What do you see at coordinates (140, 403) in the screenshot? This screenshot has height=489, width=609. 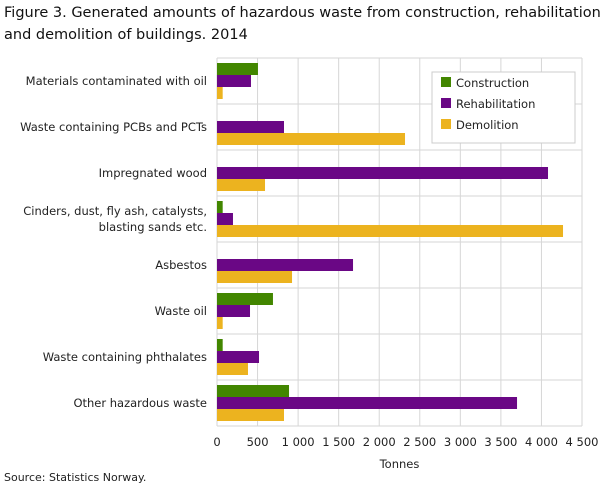 I see `y-tick-label: Other hazardous waste` at bounding box center [140, 403].